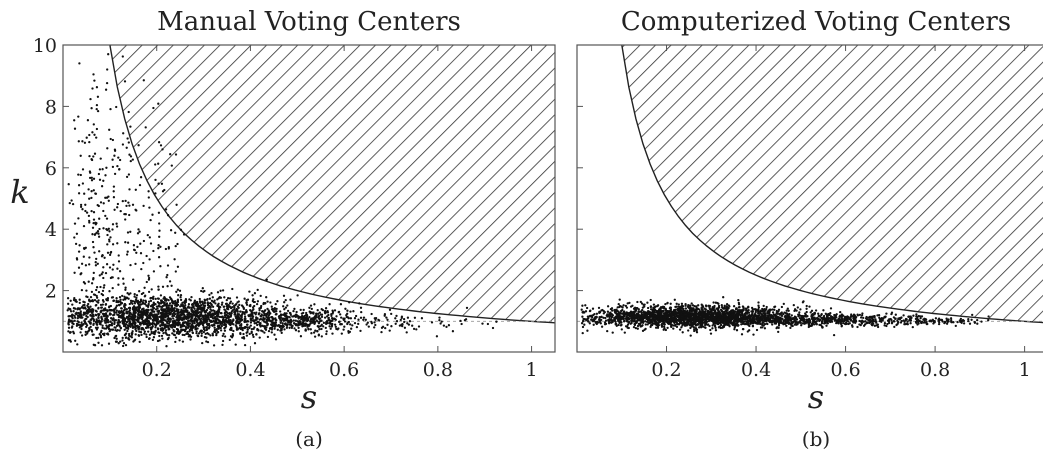 The height and width of the screenshot is (462, 1043). What do you see at coordinates (309, 22) in the screenshot?
I see `chart-title: Manual Voting Centers` at bounding box center [309, 22].